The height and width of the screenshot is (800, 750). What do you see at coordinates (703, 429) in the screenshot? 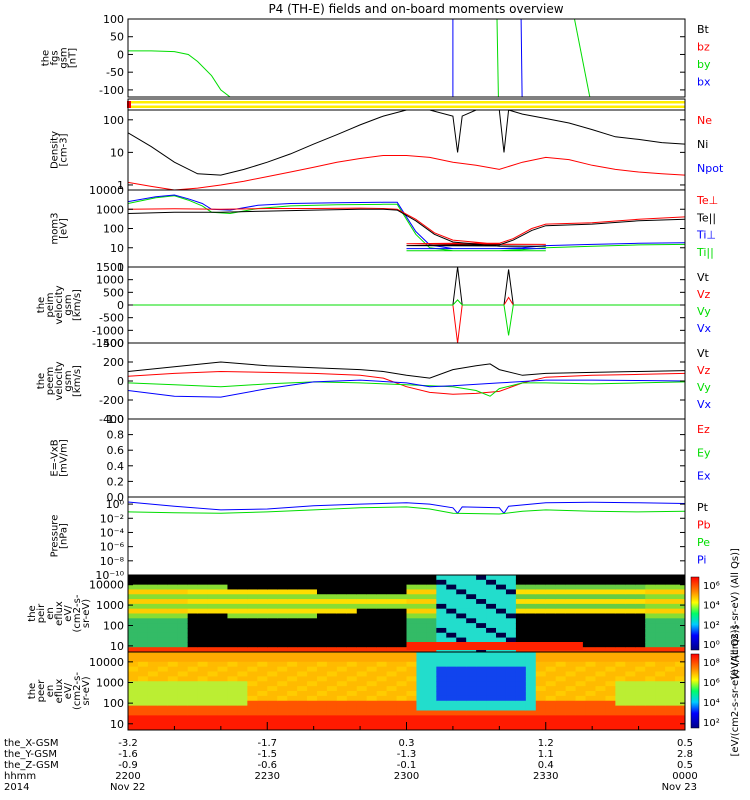
I see `legend-Ez: Ez` at bounding box center [703, 429].